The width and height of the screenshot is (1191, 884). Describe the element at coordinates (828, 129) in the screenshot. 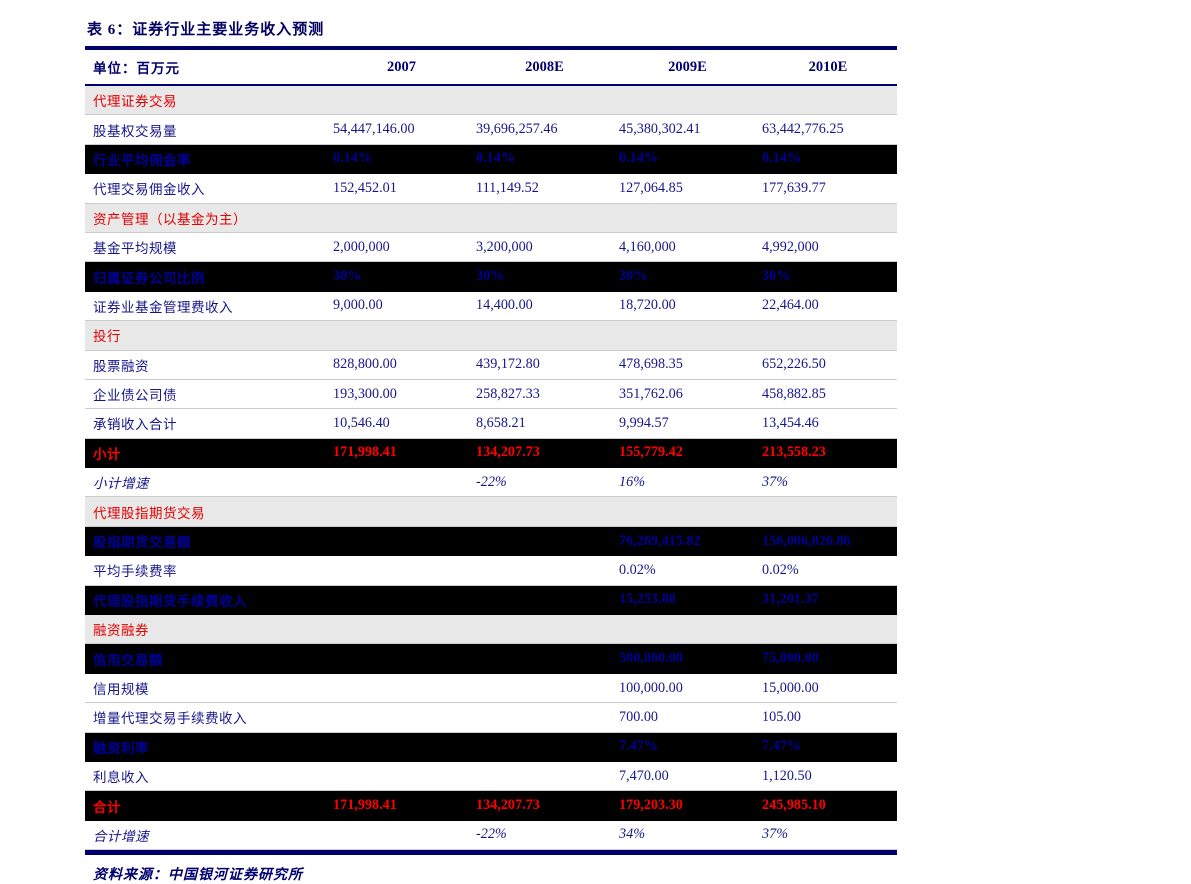

I see `cell-value: 63,442,776.25` at that location.